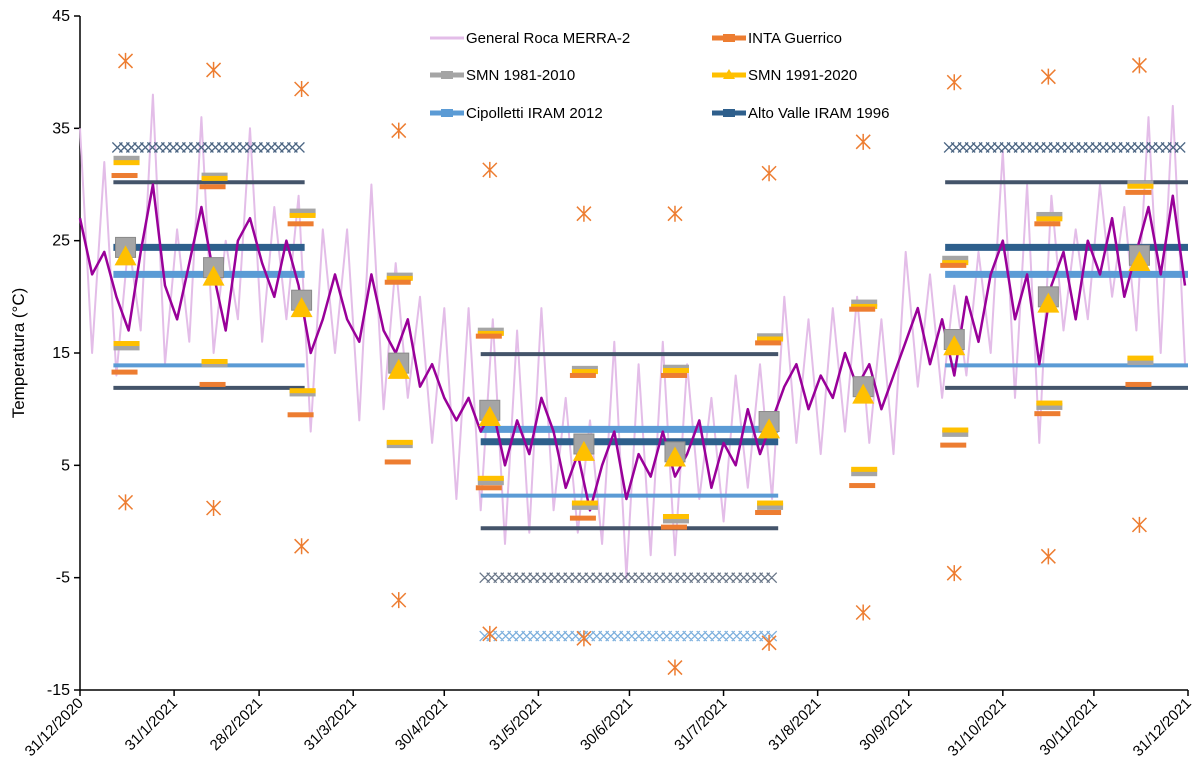 This screenshot has height=783, width=1203. What do you see at coordinates (65, 465) in the screenshot?
I see `y-tick-label: 5` at bounding box center [65, 465].